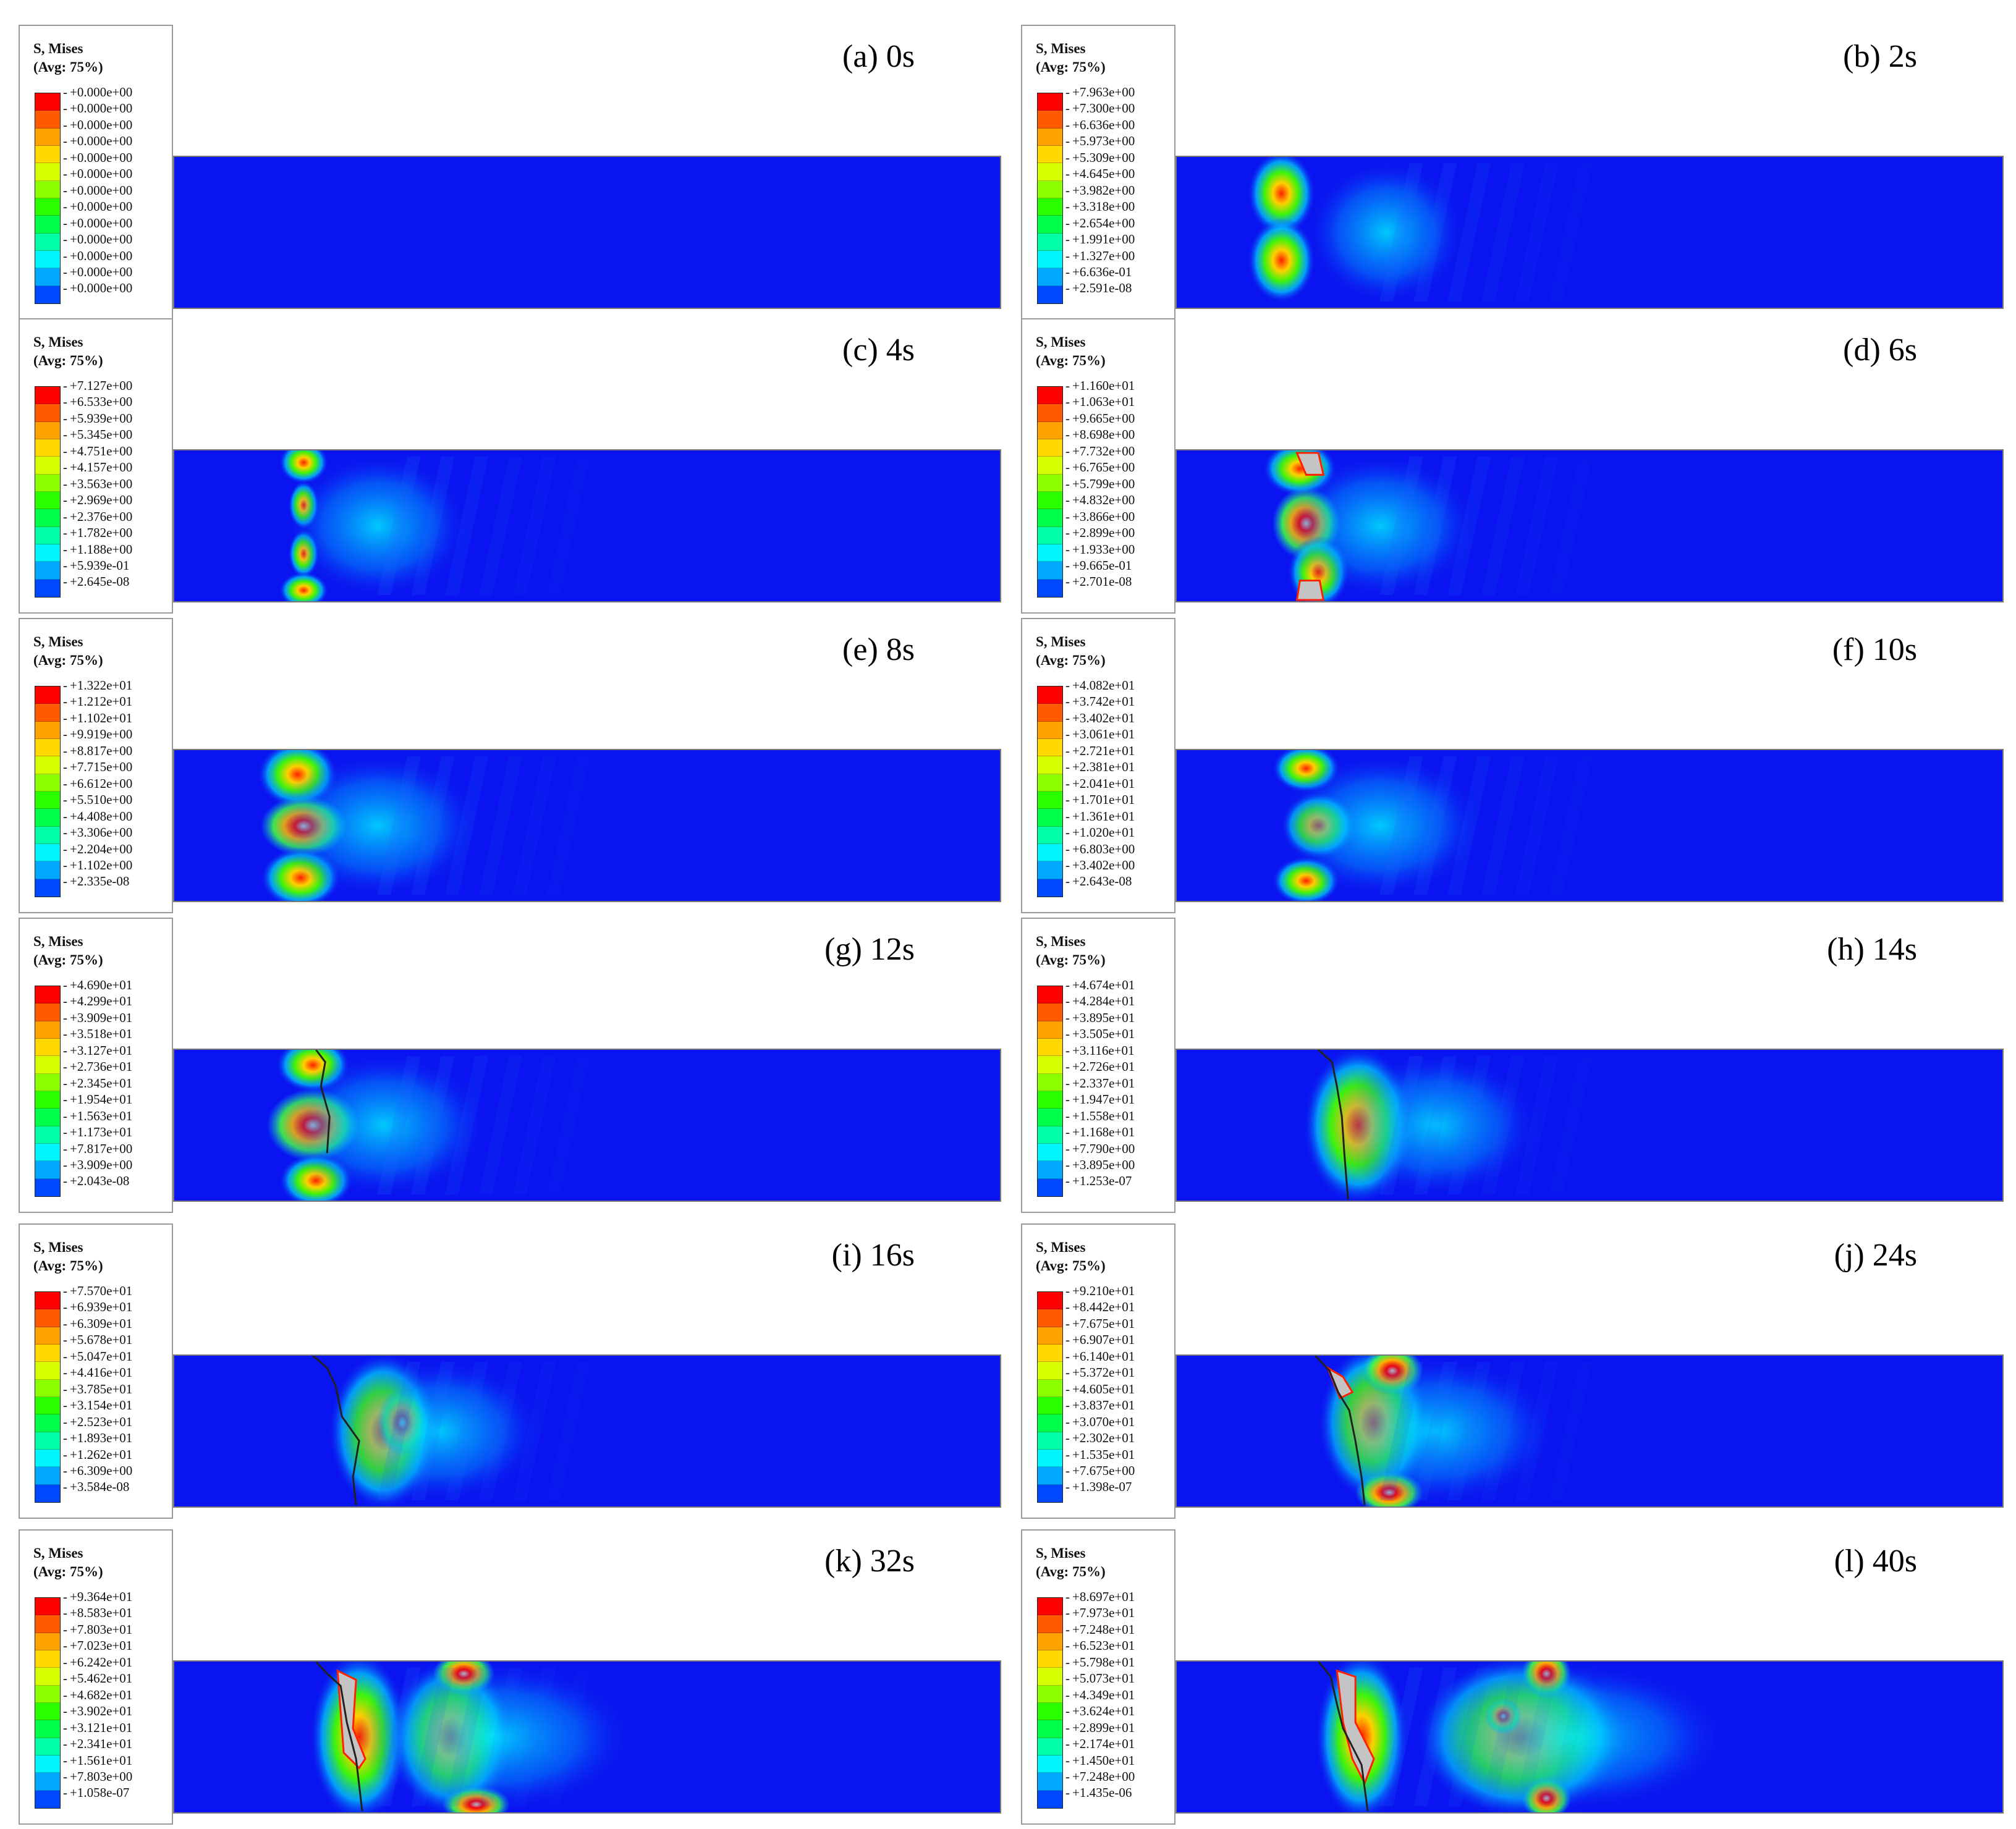 The height and width of the screenshot is (1829, 2016). What do you see at coordinates (118, 784) in the screenshot?
I see `legend-tick-label: +6.612e+00` at bounding box center [118, 784].